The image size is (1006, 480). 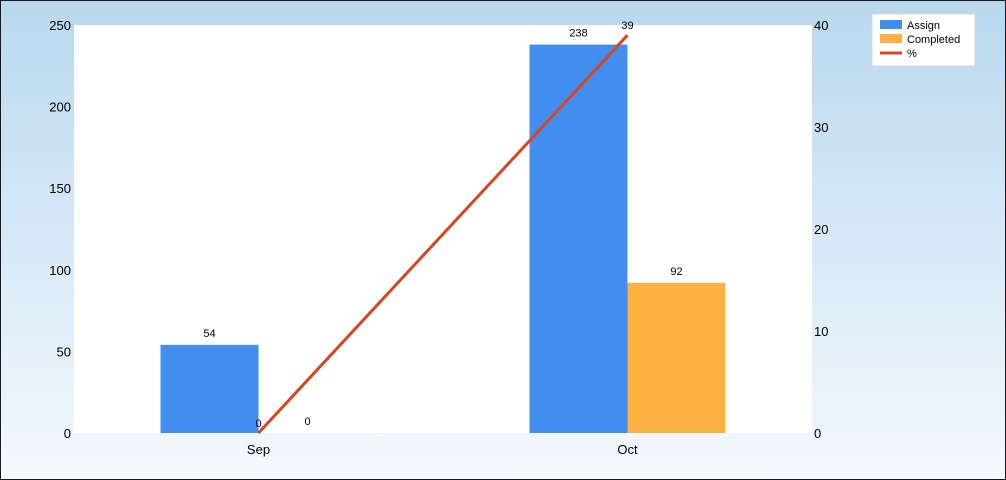 What do you see at coordinates (209, 334) in the screenshot?
I see `bar-data-label: 54` at bounding box center [209, 334].